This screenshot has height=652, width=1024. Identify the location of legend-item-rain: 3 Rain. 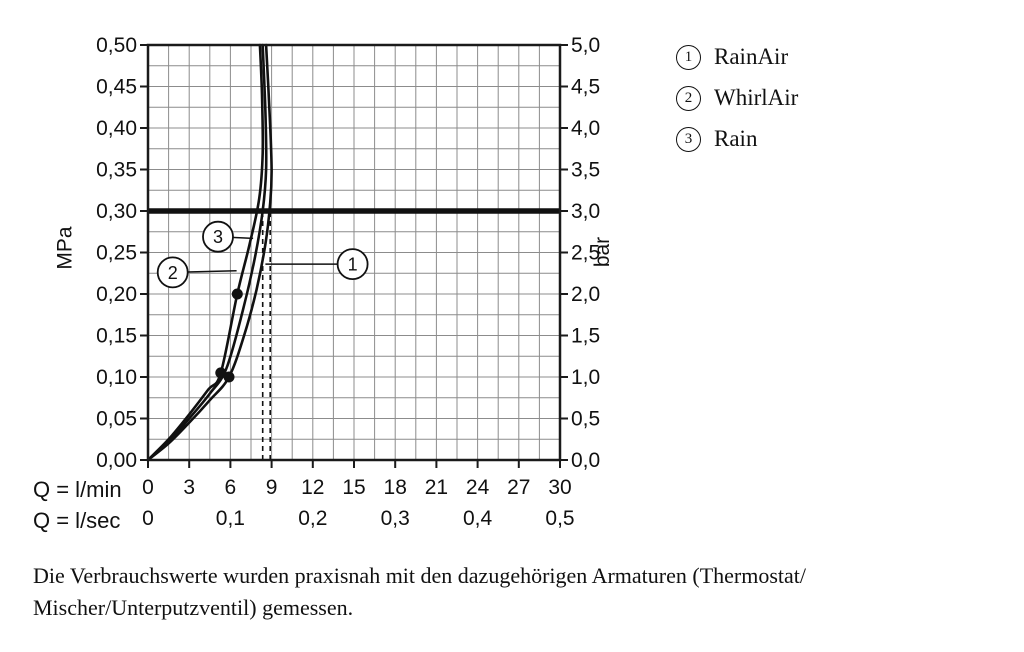
(737, 139).